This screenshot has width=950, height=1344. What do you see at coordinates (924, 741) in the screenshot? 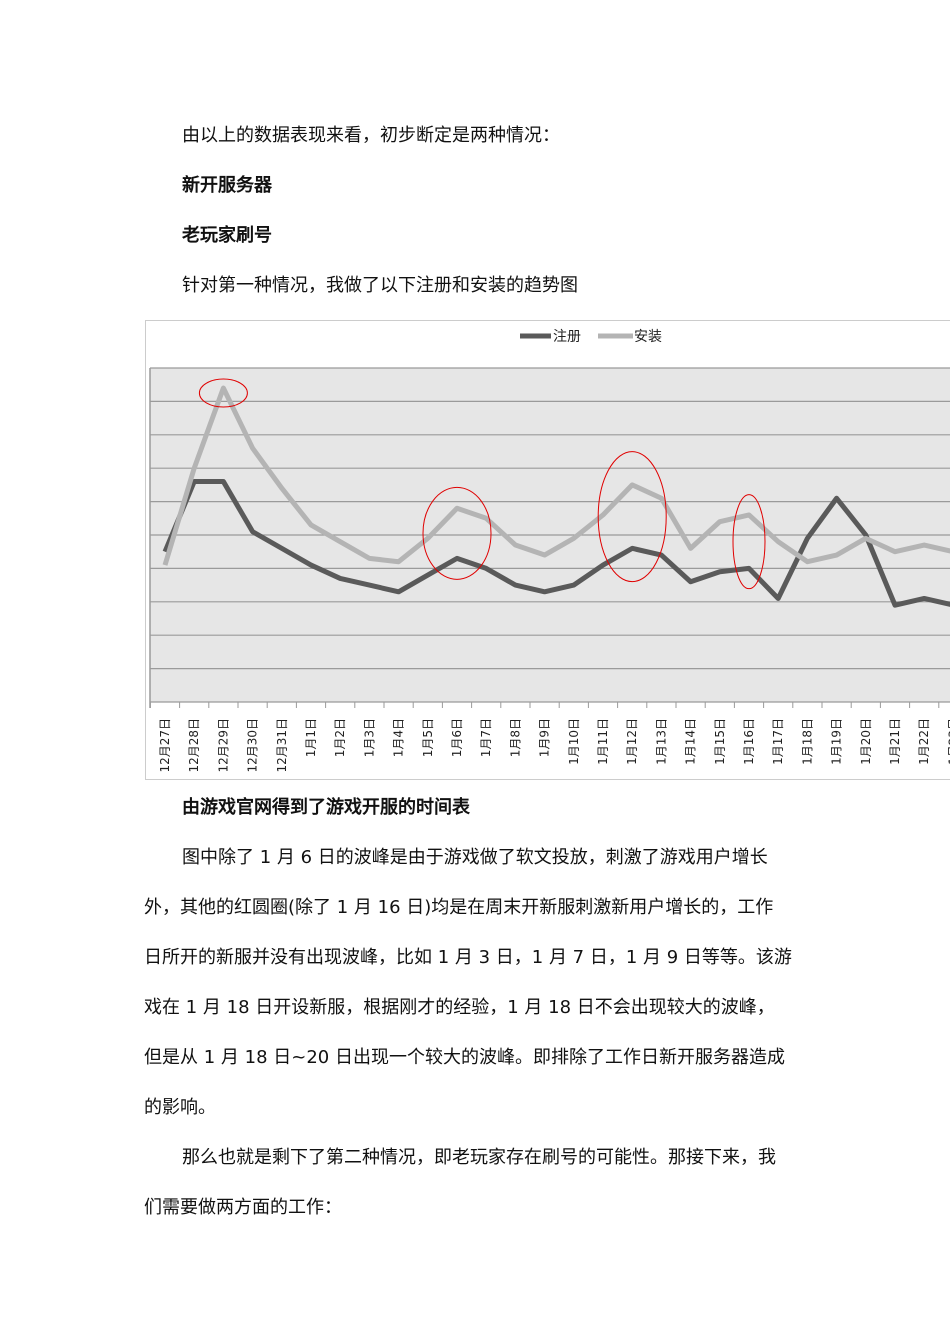
I see `x-tick-label: 1月22日` at bounding box center [924, 741].